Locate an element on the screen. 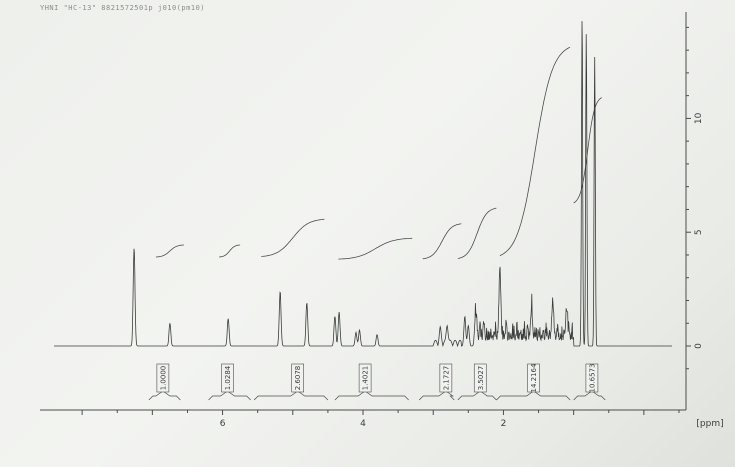  y-tick-label: 0 is located at coordinates (699, 346).